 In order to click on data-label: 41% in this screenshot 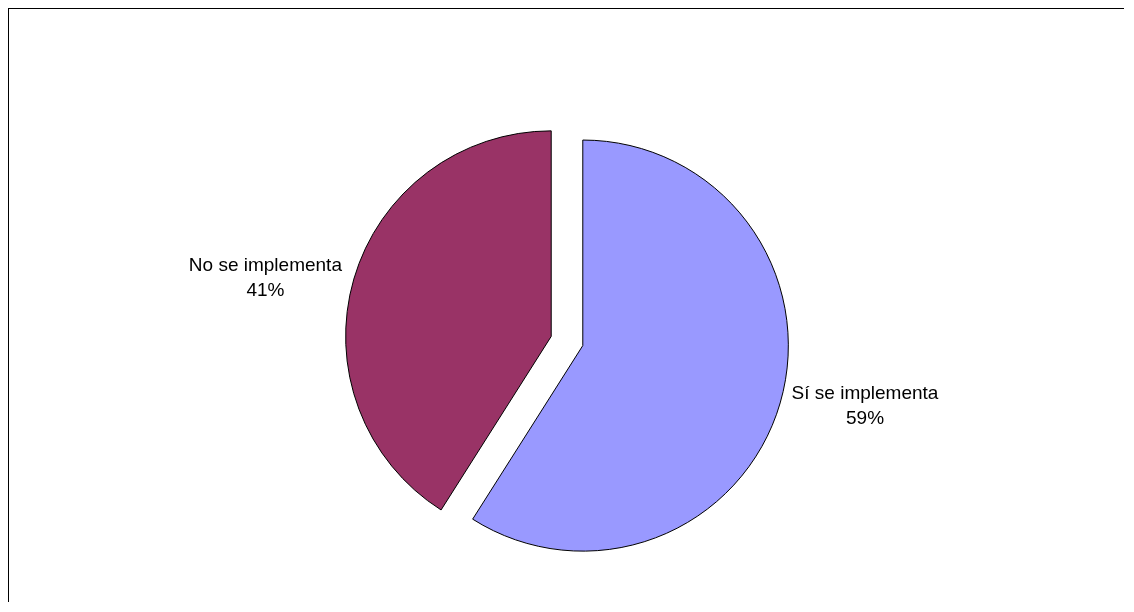, I will do `click(265, 290)`.